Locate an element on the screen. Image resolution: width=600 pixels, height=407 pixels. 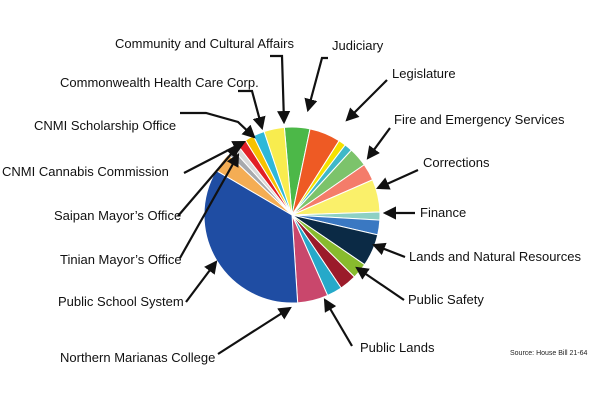
leader-line-community-and-cultural-affairs is located at coordinates (280, 89).